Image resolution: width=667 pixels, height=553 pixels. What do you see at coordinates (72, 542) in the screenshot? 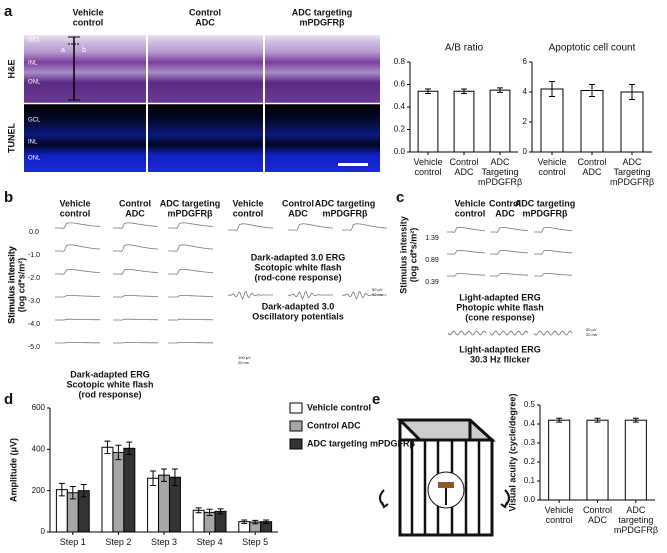
I see `x-tick-label: Step 1` at bounding box center [72, 542].